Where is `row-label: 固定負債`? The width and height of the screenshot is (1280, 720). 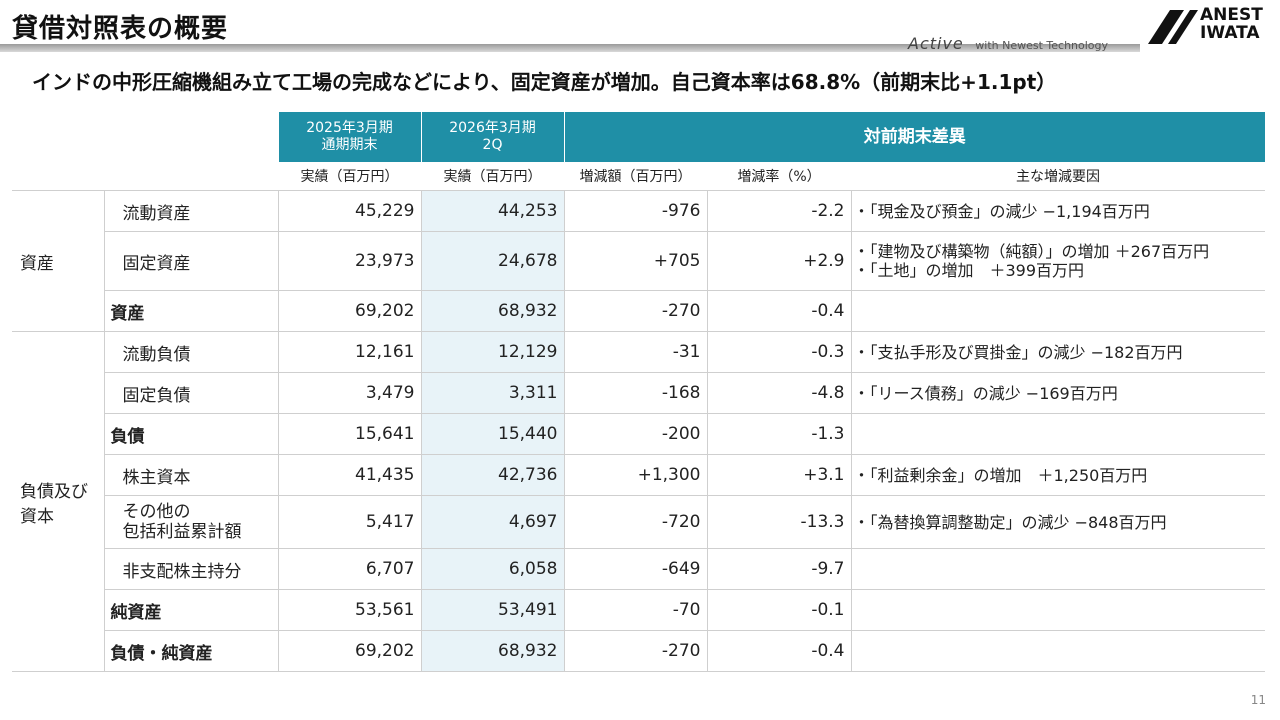
row-label: 固定負債 is located at coordinates (190, 393).